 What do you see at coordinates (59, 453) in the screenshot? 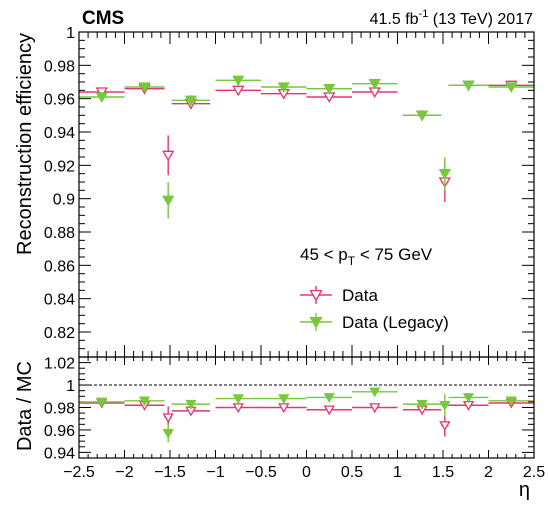
I see `ratio-y-tick-label: 0.94` at bounding box center [59, 453].